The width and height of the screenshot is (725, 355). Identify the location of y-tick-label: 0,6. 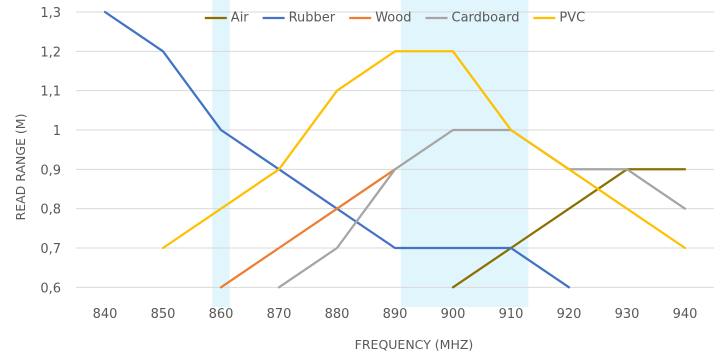
(50, 288).